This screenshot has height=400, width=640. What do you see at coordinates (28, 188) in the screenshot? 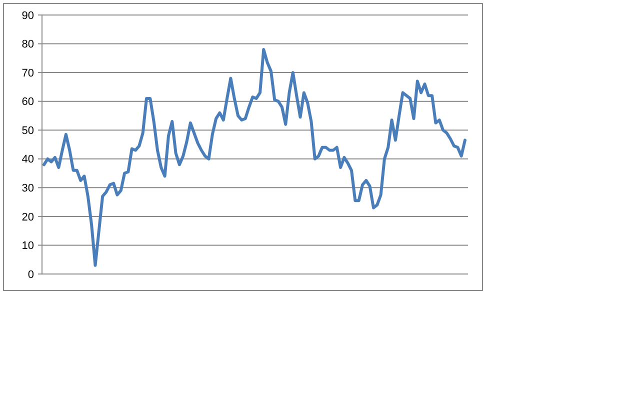
I see `y-tick-label: 30` at bounding box center [28, 188].